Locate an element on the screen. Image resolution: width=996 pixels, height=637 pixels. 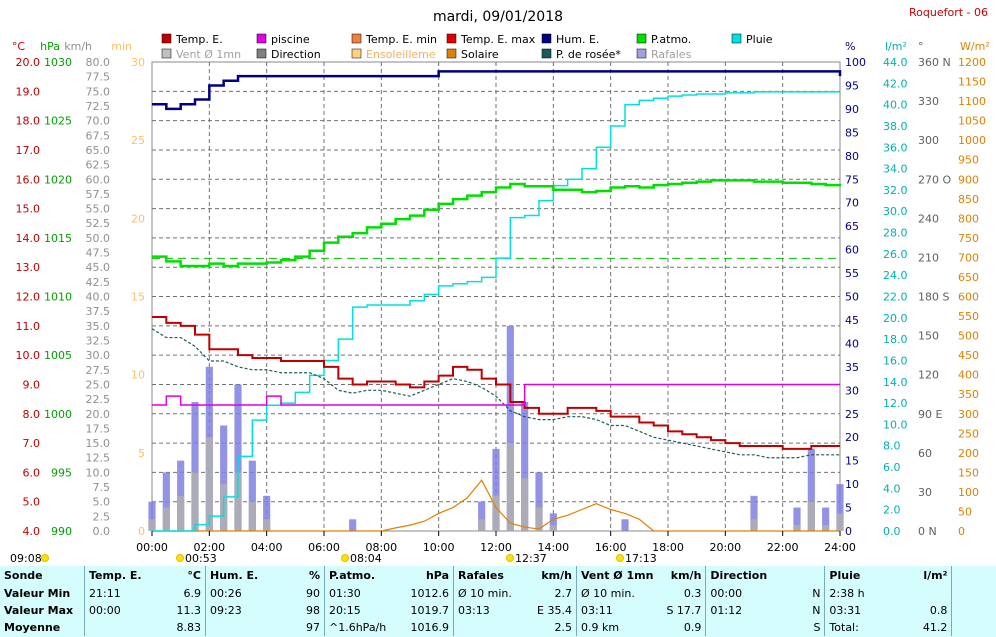
x-axis-tick-label: 02:00 is located at coordinates (209, 547).